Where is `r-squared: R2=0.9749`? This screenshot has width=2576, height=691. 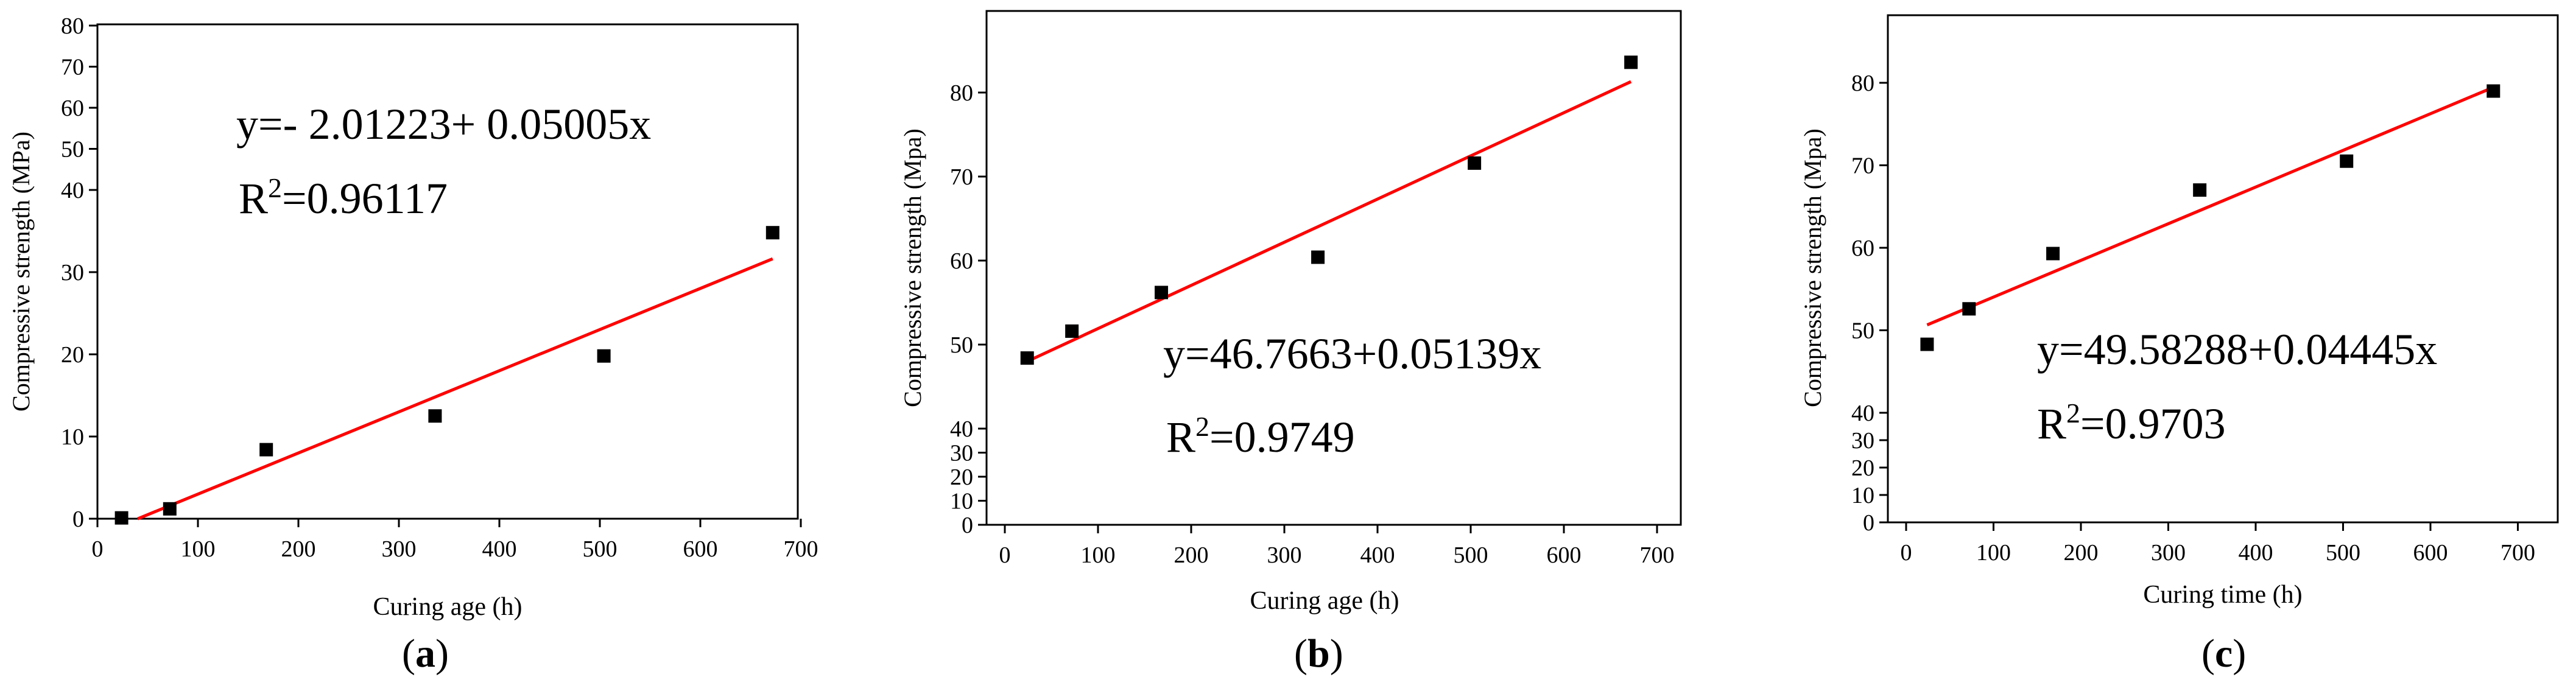 r-squared: R2=0.9749 is located at coordinates (1260, 436).